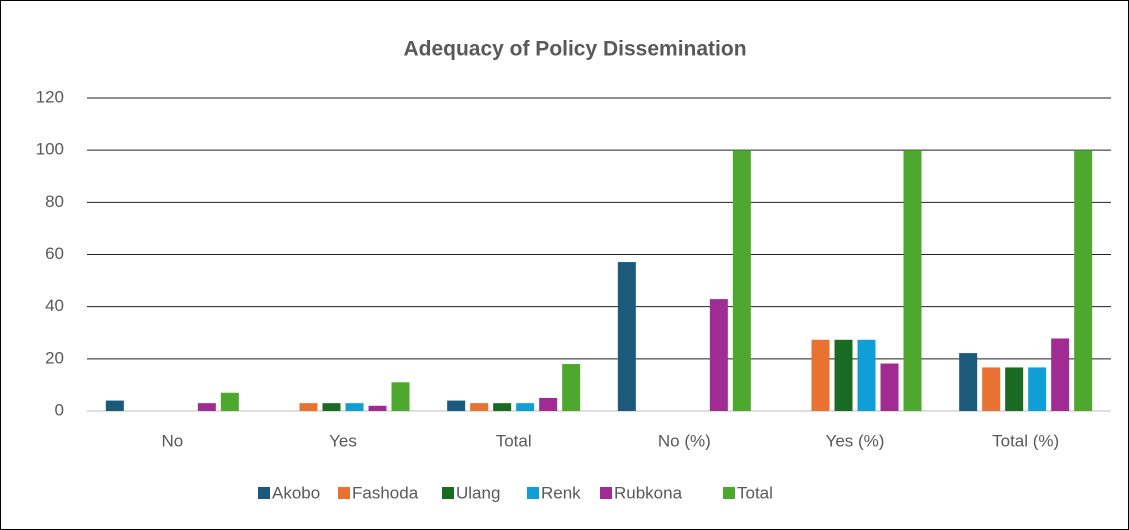 The height and width of the screenshot is (530, 1129). Describe the element at coordinates (648, 492) in the screenshot. I see `legend-label: Rubkona` at that location.